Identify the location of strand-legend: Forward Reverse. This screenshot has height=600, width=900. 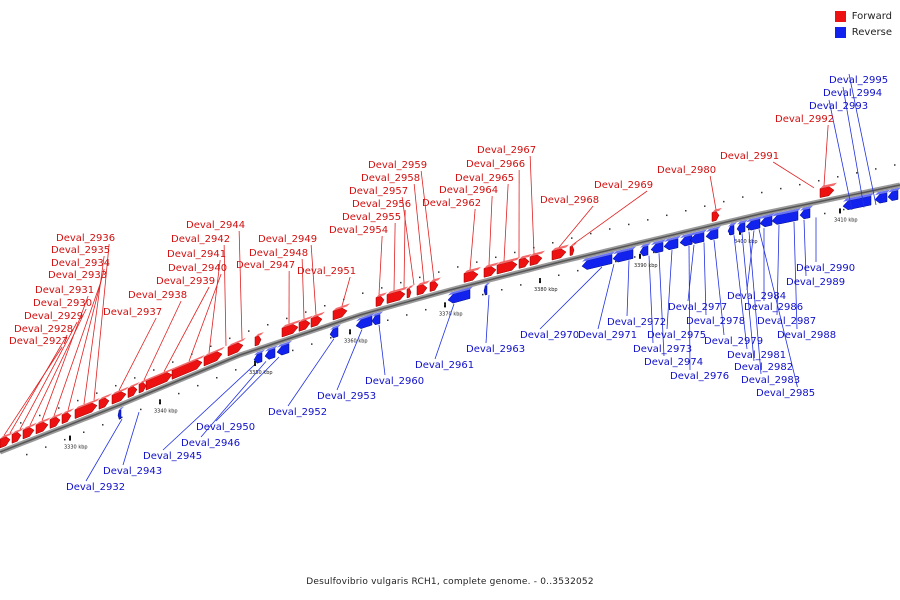
(863, 24).